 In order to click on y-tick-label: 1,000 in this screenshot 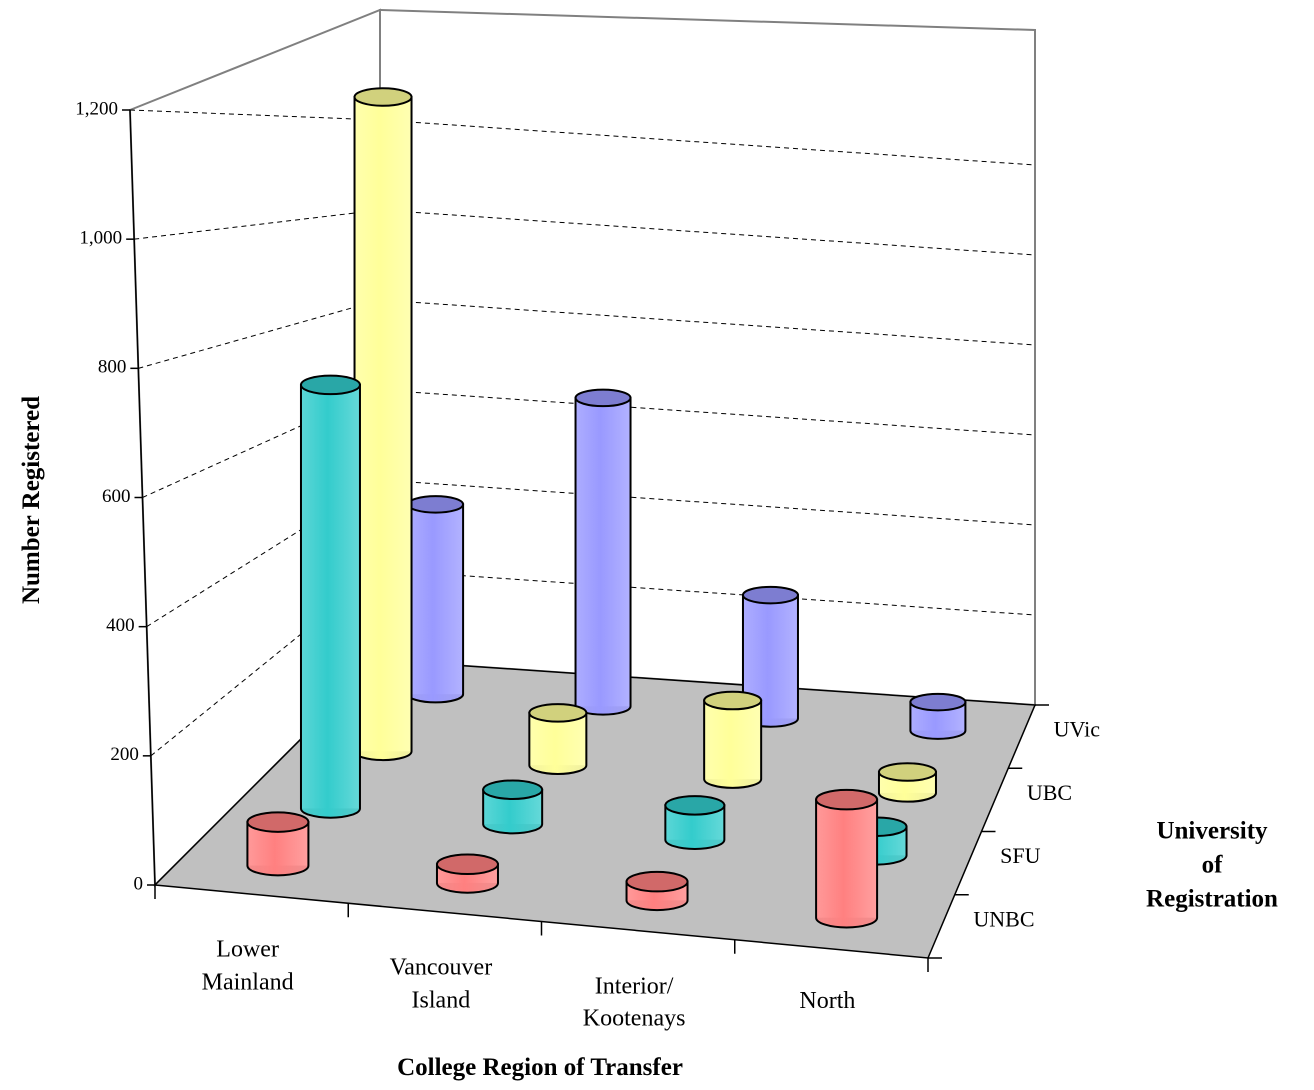, I will do `click(100, 238)`.